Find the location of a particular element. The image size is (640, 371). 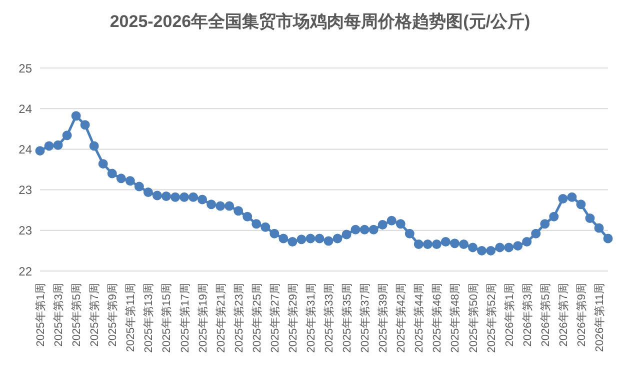

x-tick-label: 2025年第23周 is located at coordinates (239, 318).